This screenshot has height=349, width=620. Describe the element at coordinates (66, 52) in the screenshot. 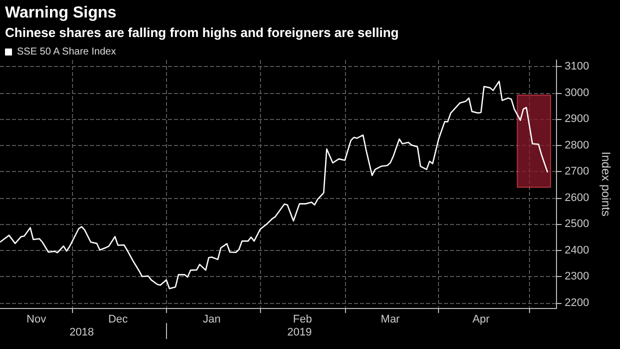

I see `legend-label: SSE 50 A Share Index` at that location.